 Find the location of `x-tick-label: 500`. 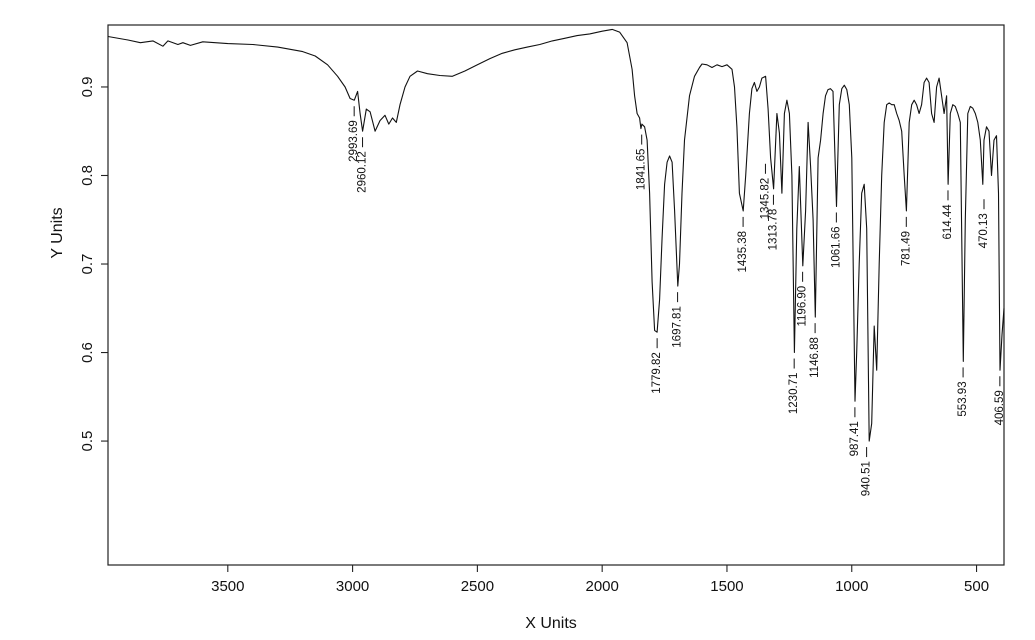

x-tick-label: 500 is located at coordinates (976, 586).